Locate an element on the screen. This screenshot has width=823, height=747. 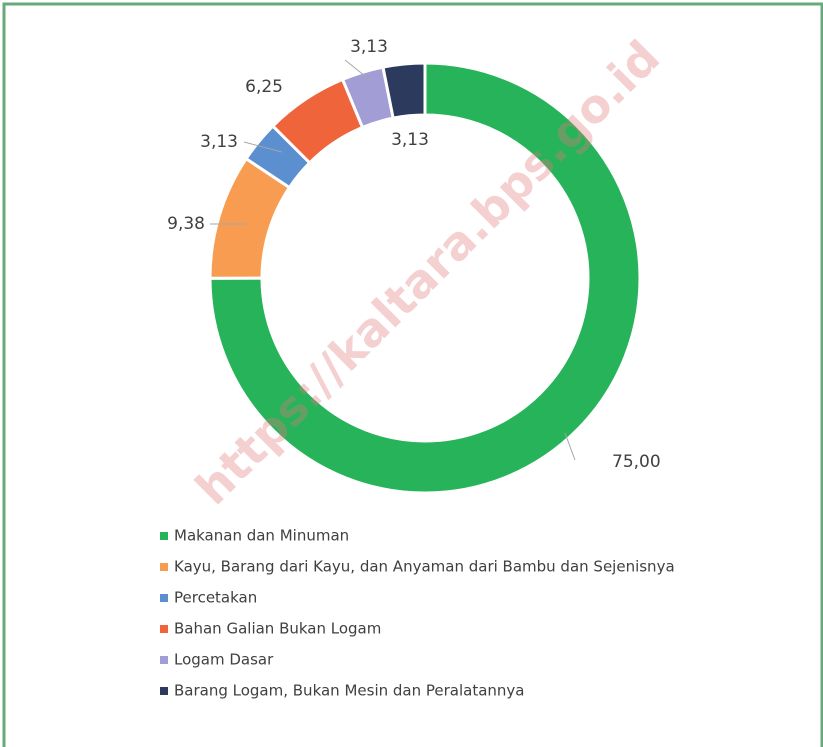
legend-label: Makanan dan Minuman is located at coordinates (261, 536).